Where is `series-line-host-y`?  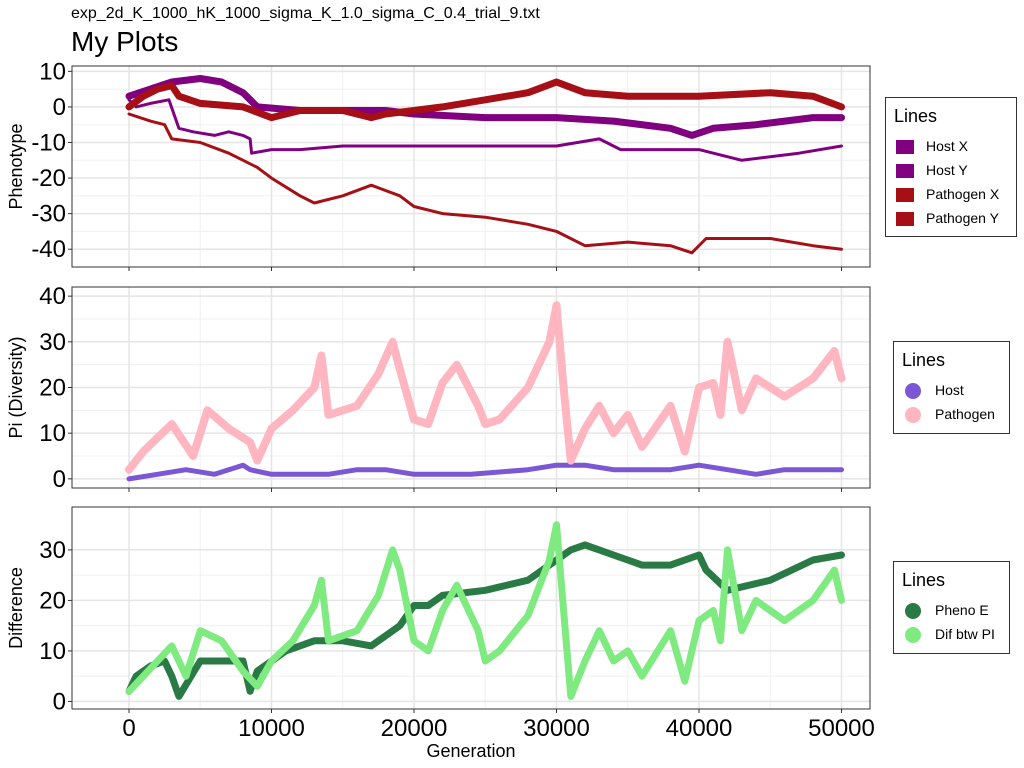 series-line-host-y is located at coordinates (485, 130).